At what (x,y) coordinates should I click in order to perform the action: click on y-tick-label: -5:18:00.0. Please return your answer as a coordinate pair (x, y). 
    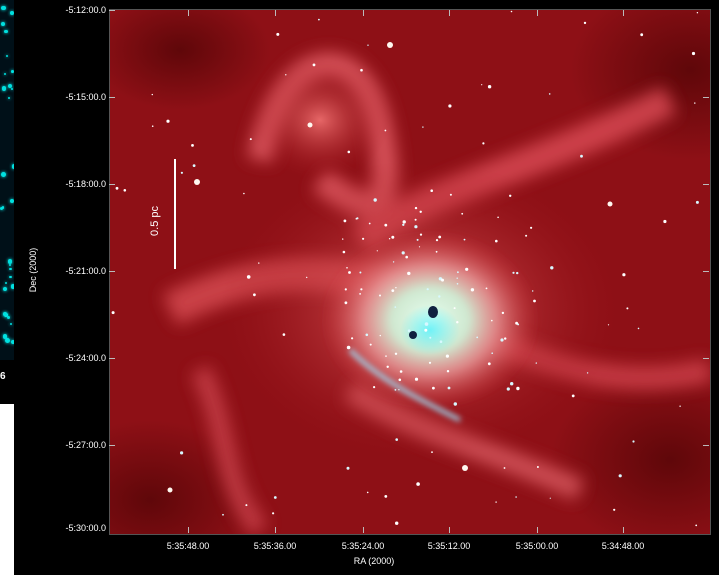
    Looking at the image, I should click on (85, 184).